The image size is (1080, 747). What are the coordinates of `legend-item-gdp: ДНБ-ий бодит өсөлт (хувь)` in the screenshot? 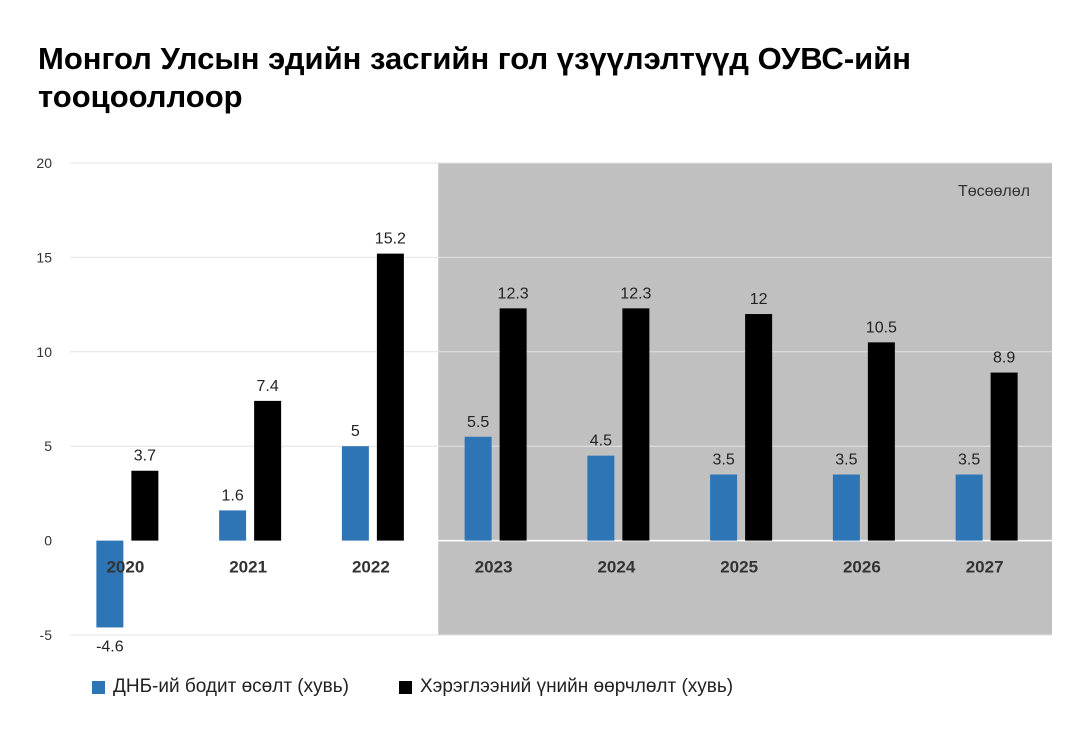 It's located at (220, 687).